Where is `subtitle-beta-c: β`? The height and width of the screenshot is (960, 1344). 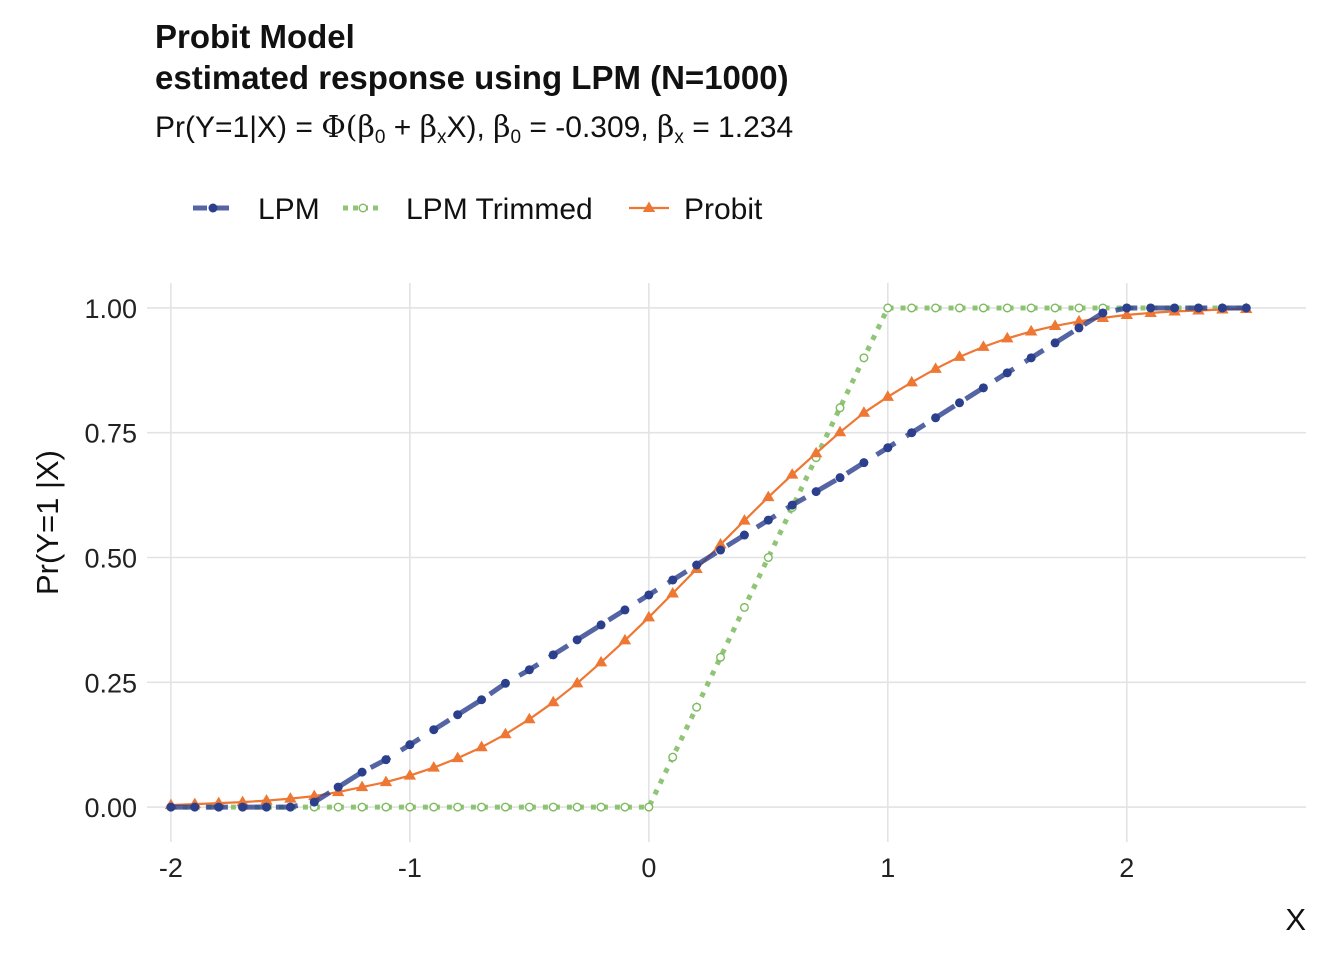
subtitle-beta-c: β is located at coordinates (502, 127).